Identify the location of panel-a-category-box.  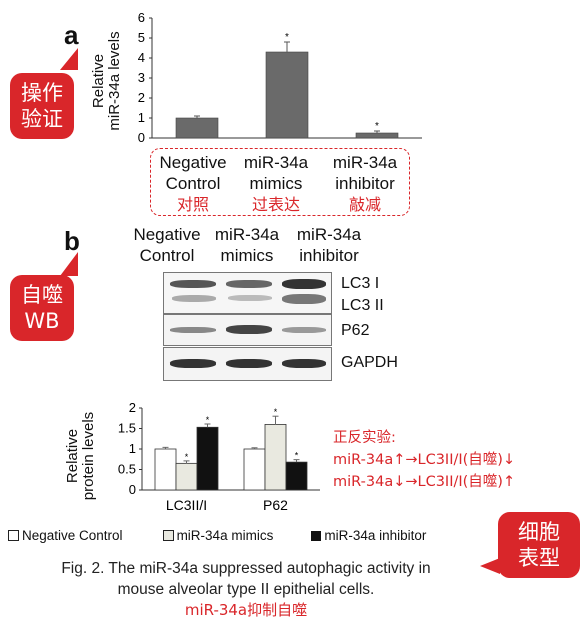
(280, 182).